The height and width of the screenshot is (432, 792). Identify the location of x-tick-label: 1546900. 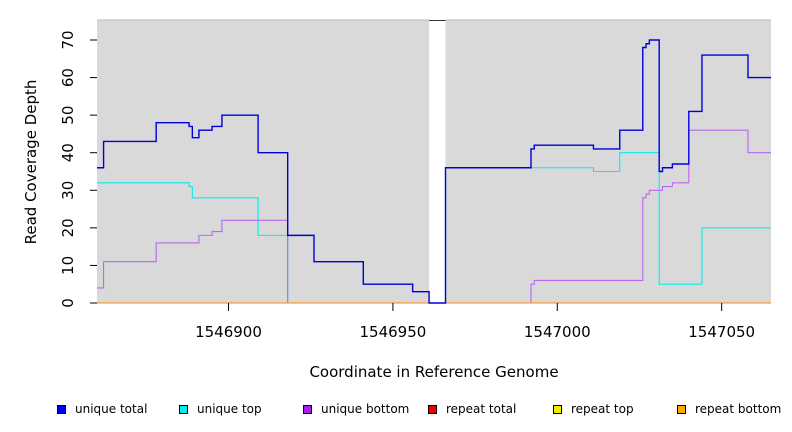
(228, 332).